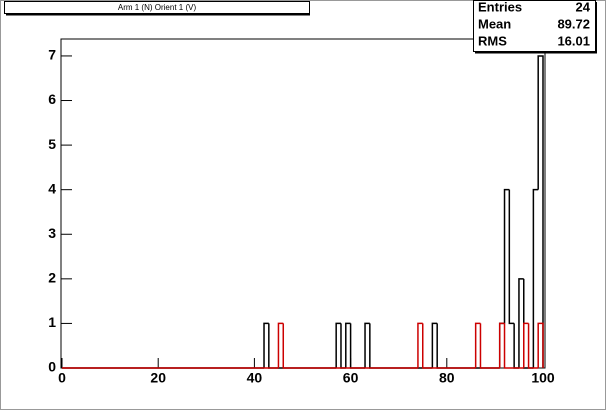  Describe the element at coordinates (52, 99) in the screenshot. I see `y-tick-label: 6` at that location.